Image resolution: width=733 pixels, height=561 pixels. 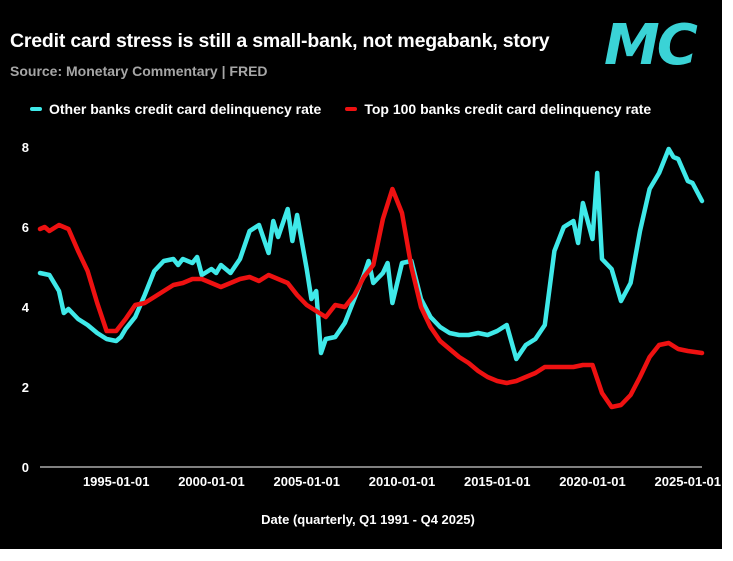 I want to click on x-axis-label: Date (quarterly, Q1 1991 - Q4 2025), so click(x=368, y=519).